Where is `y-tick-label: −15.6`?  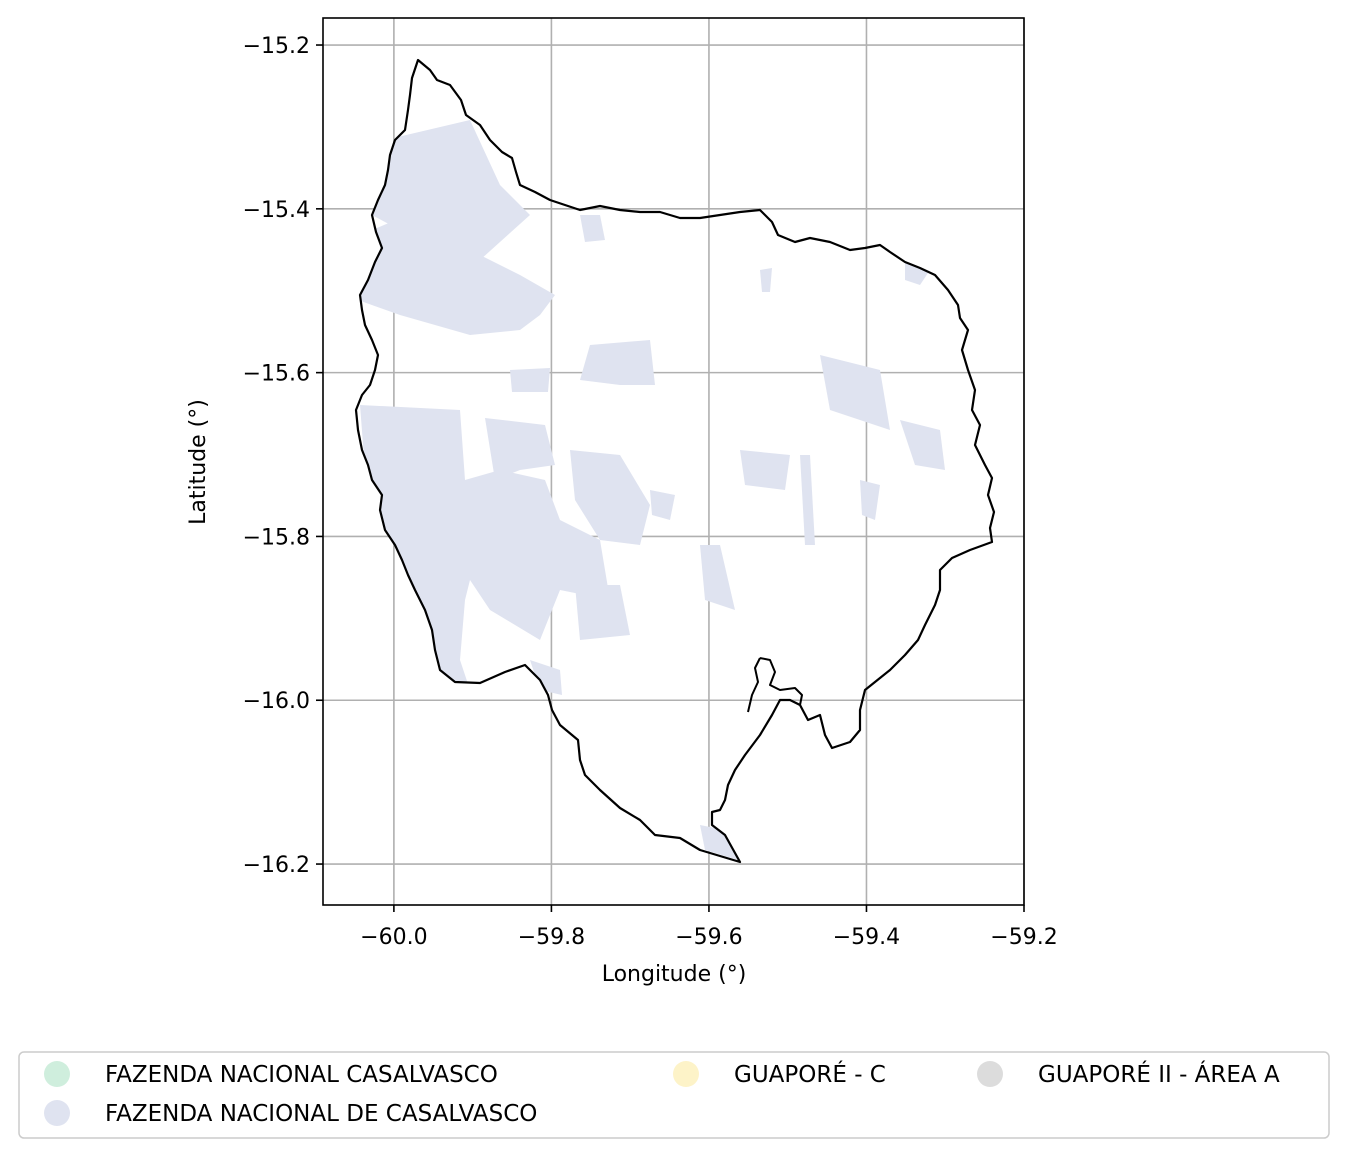
y-tick-label: −15.6 is located at coordinates (276, 374).